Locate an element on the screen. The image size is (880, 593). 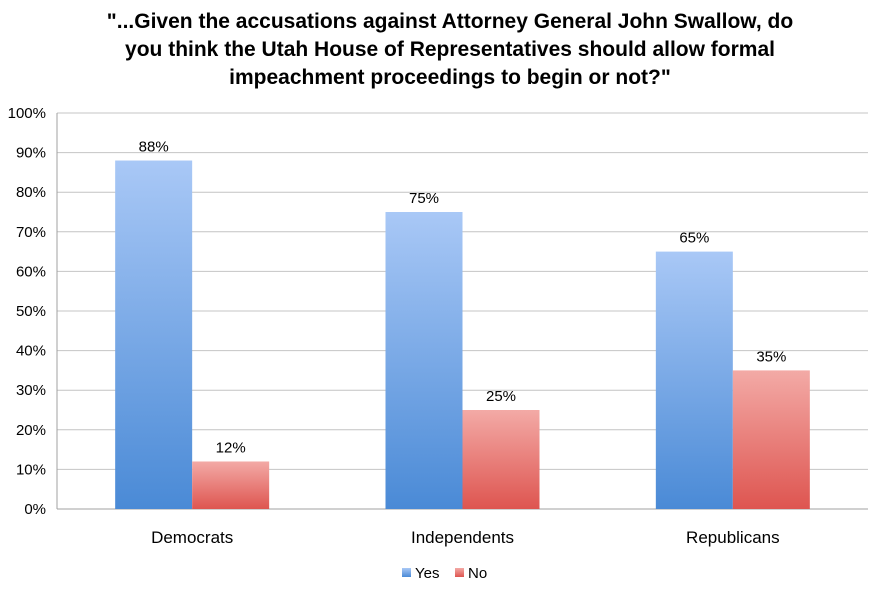
bar-yes-democrats is located at coordinates (154, 334).